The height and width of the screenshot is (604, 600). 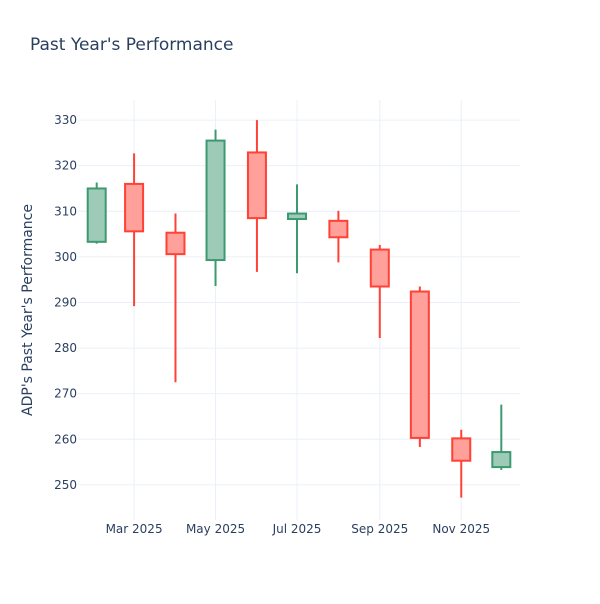 What do you see at coordinates (65, 439) in the screenshot?
I see `y-tick-label: 260` at bounding box center [65, 439].